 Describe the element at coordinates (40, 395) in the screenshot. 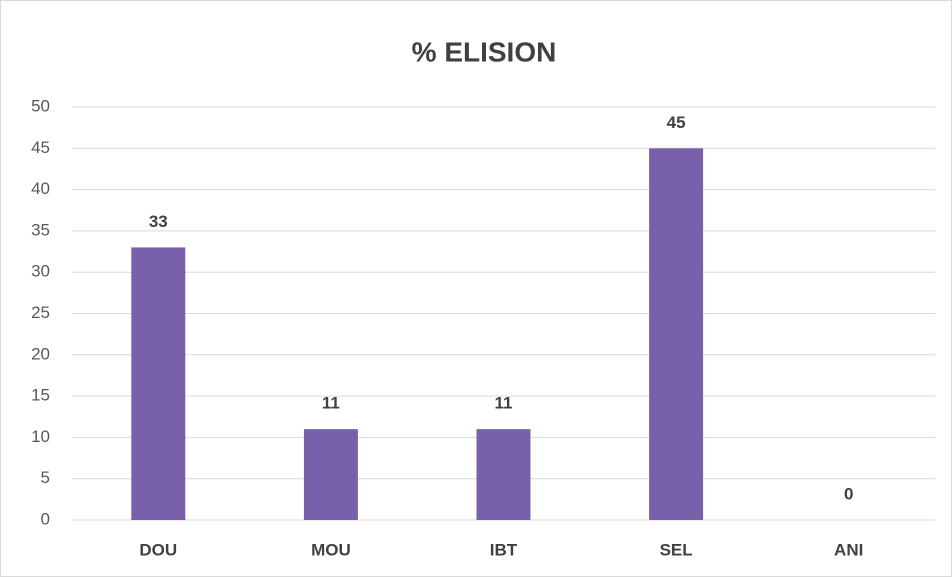

I see `y-tick-label: 15` at that location.